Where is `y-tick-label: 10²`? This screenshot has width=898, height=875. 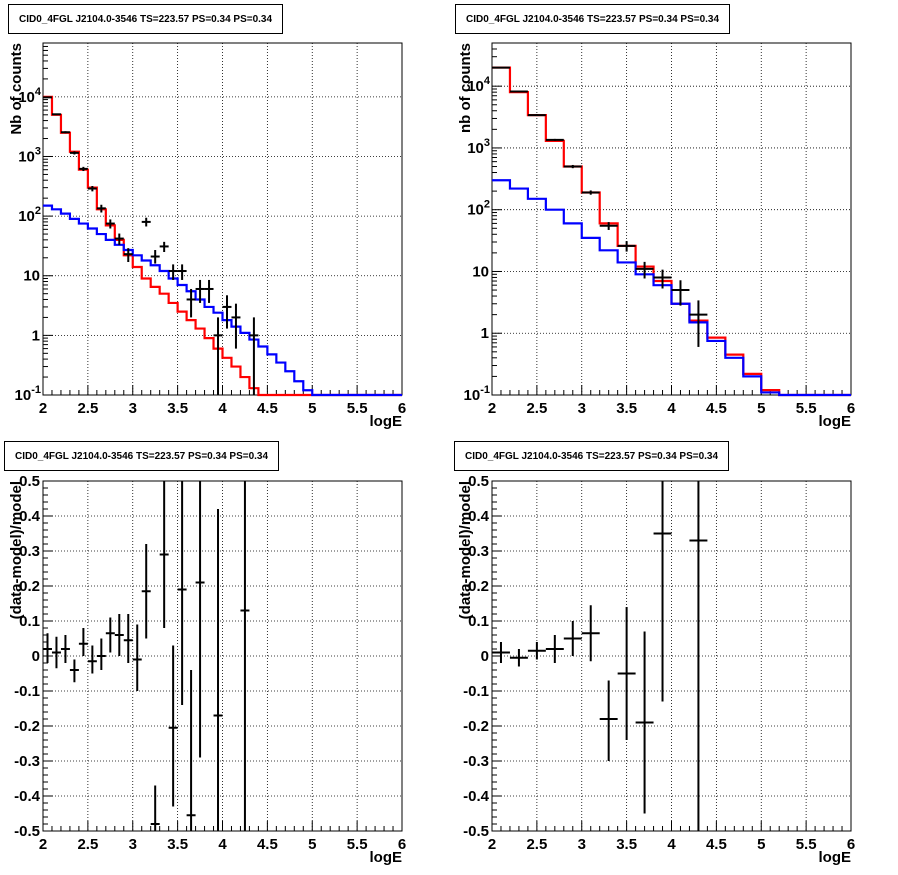 y-tick-label: 10² is located at coordinates (478, 209).